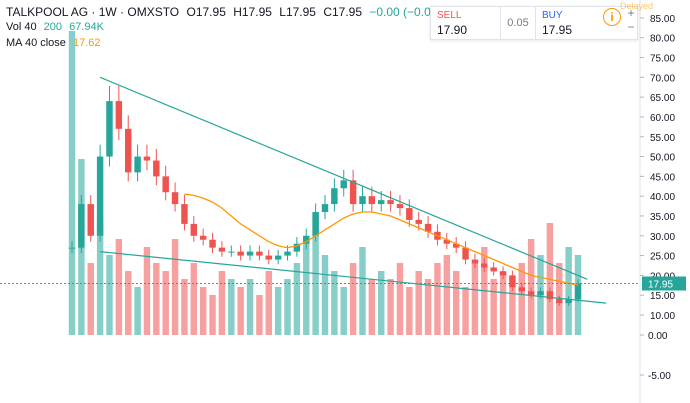  Describe the element at coordinates (612, 17) in the screenshot. I see `info-icon: i` at that location.